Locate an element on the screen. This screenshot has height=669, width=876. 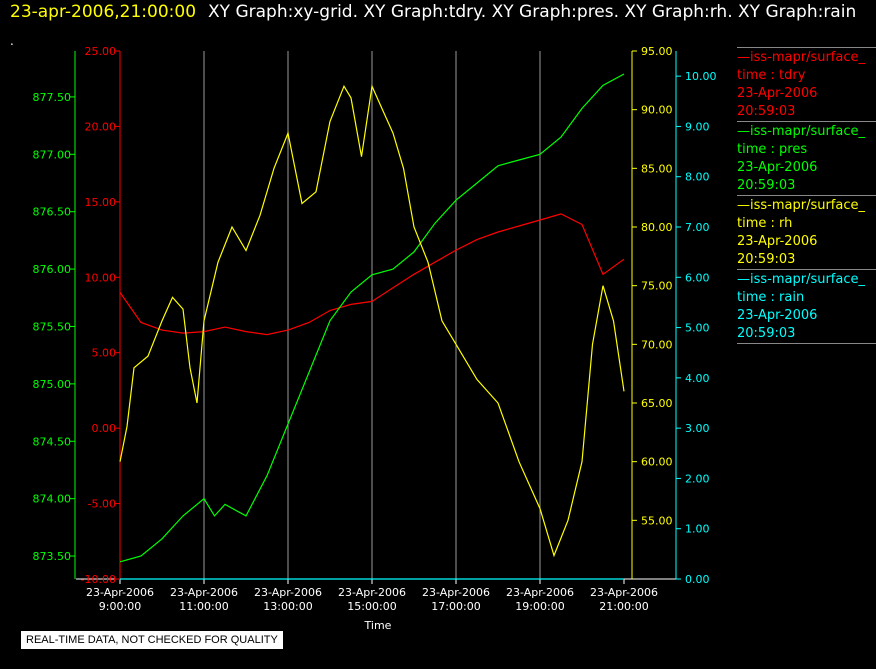
tdry-tick-label: -5.00 is located at coordinates (102, 504).